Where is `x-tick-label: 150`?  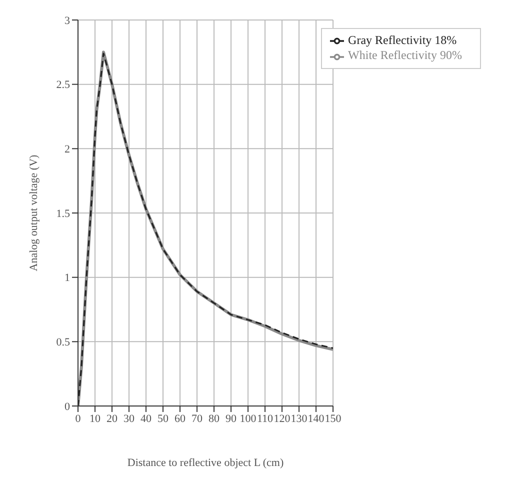
x-tick-label: 150 is located at coordinates (333, 418).